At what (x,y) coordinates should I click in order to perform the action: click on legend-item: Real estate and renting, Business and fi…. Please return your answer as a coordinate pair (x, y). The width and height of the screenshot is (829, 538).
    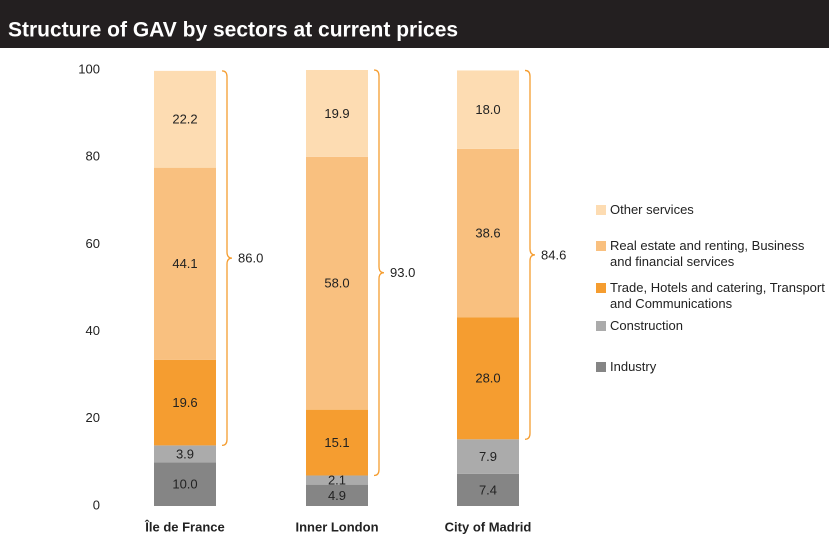
    Looking at the image, I should click on (712, 254).